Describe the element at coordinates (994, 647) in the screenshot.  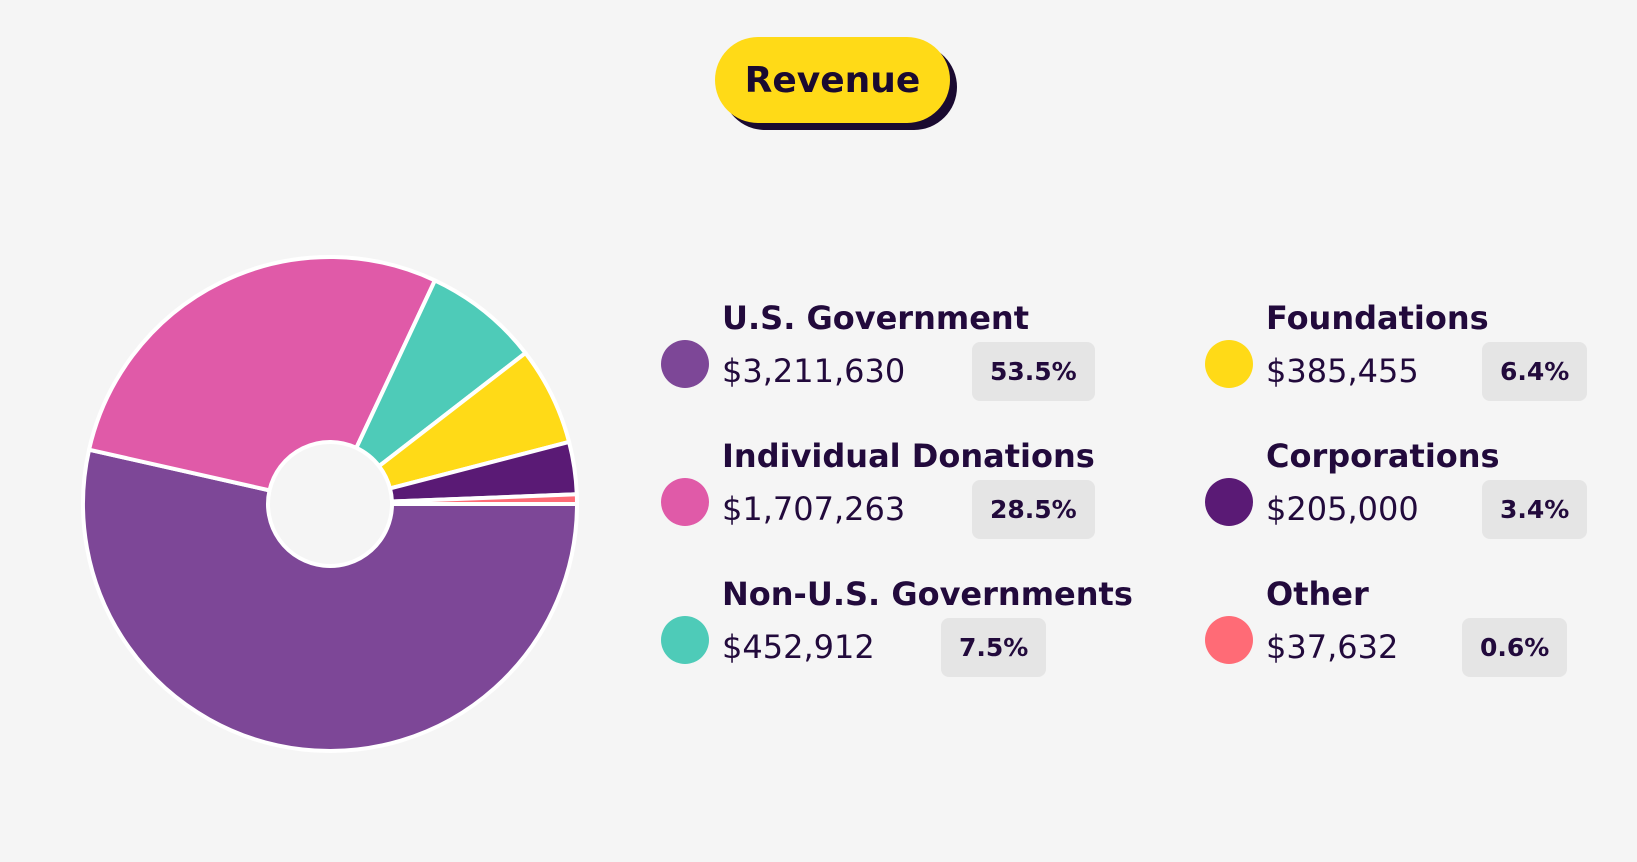
I see `legend-percent-badge: 7.5%` at that location.